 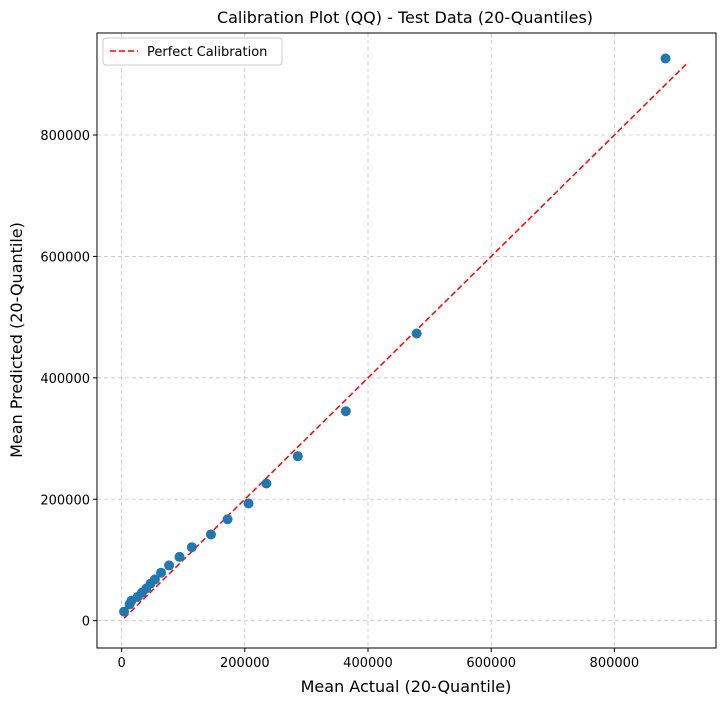 What do you see at coordinates (491, 663) in the screenshot?
I see `x-tick-label: 600000` at bounding box center [491, 663].